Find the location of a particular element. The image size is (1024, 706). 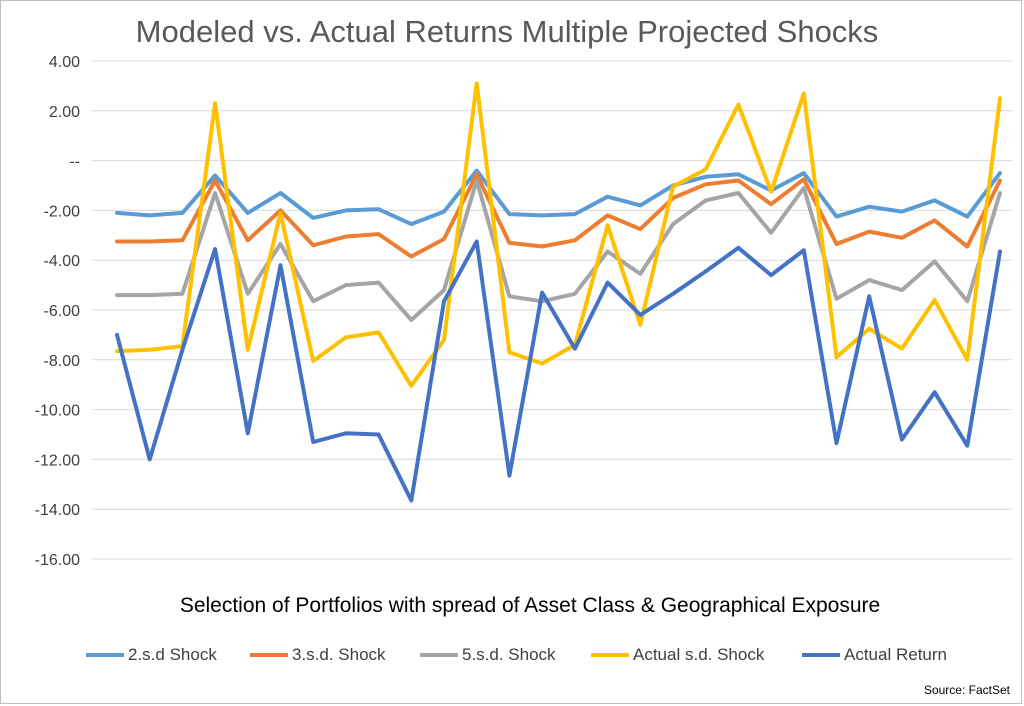

legend-item: 2.s.d Shock is located at coordinates (151, 655).